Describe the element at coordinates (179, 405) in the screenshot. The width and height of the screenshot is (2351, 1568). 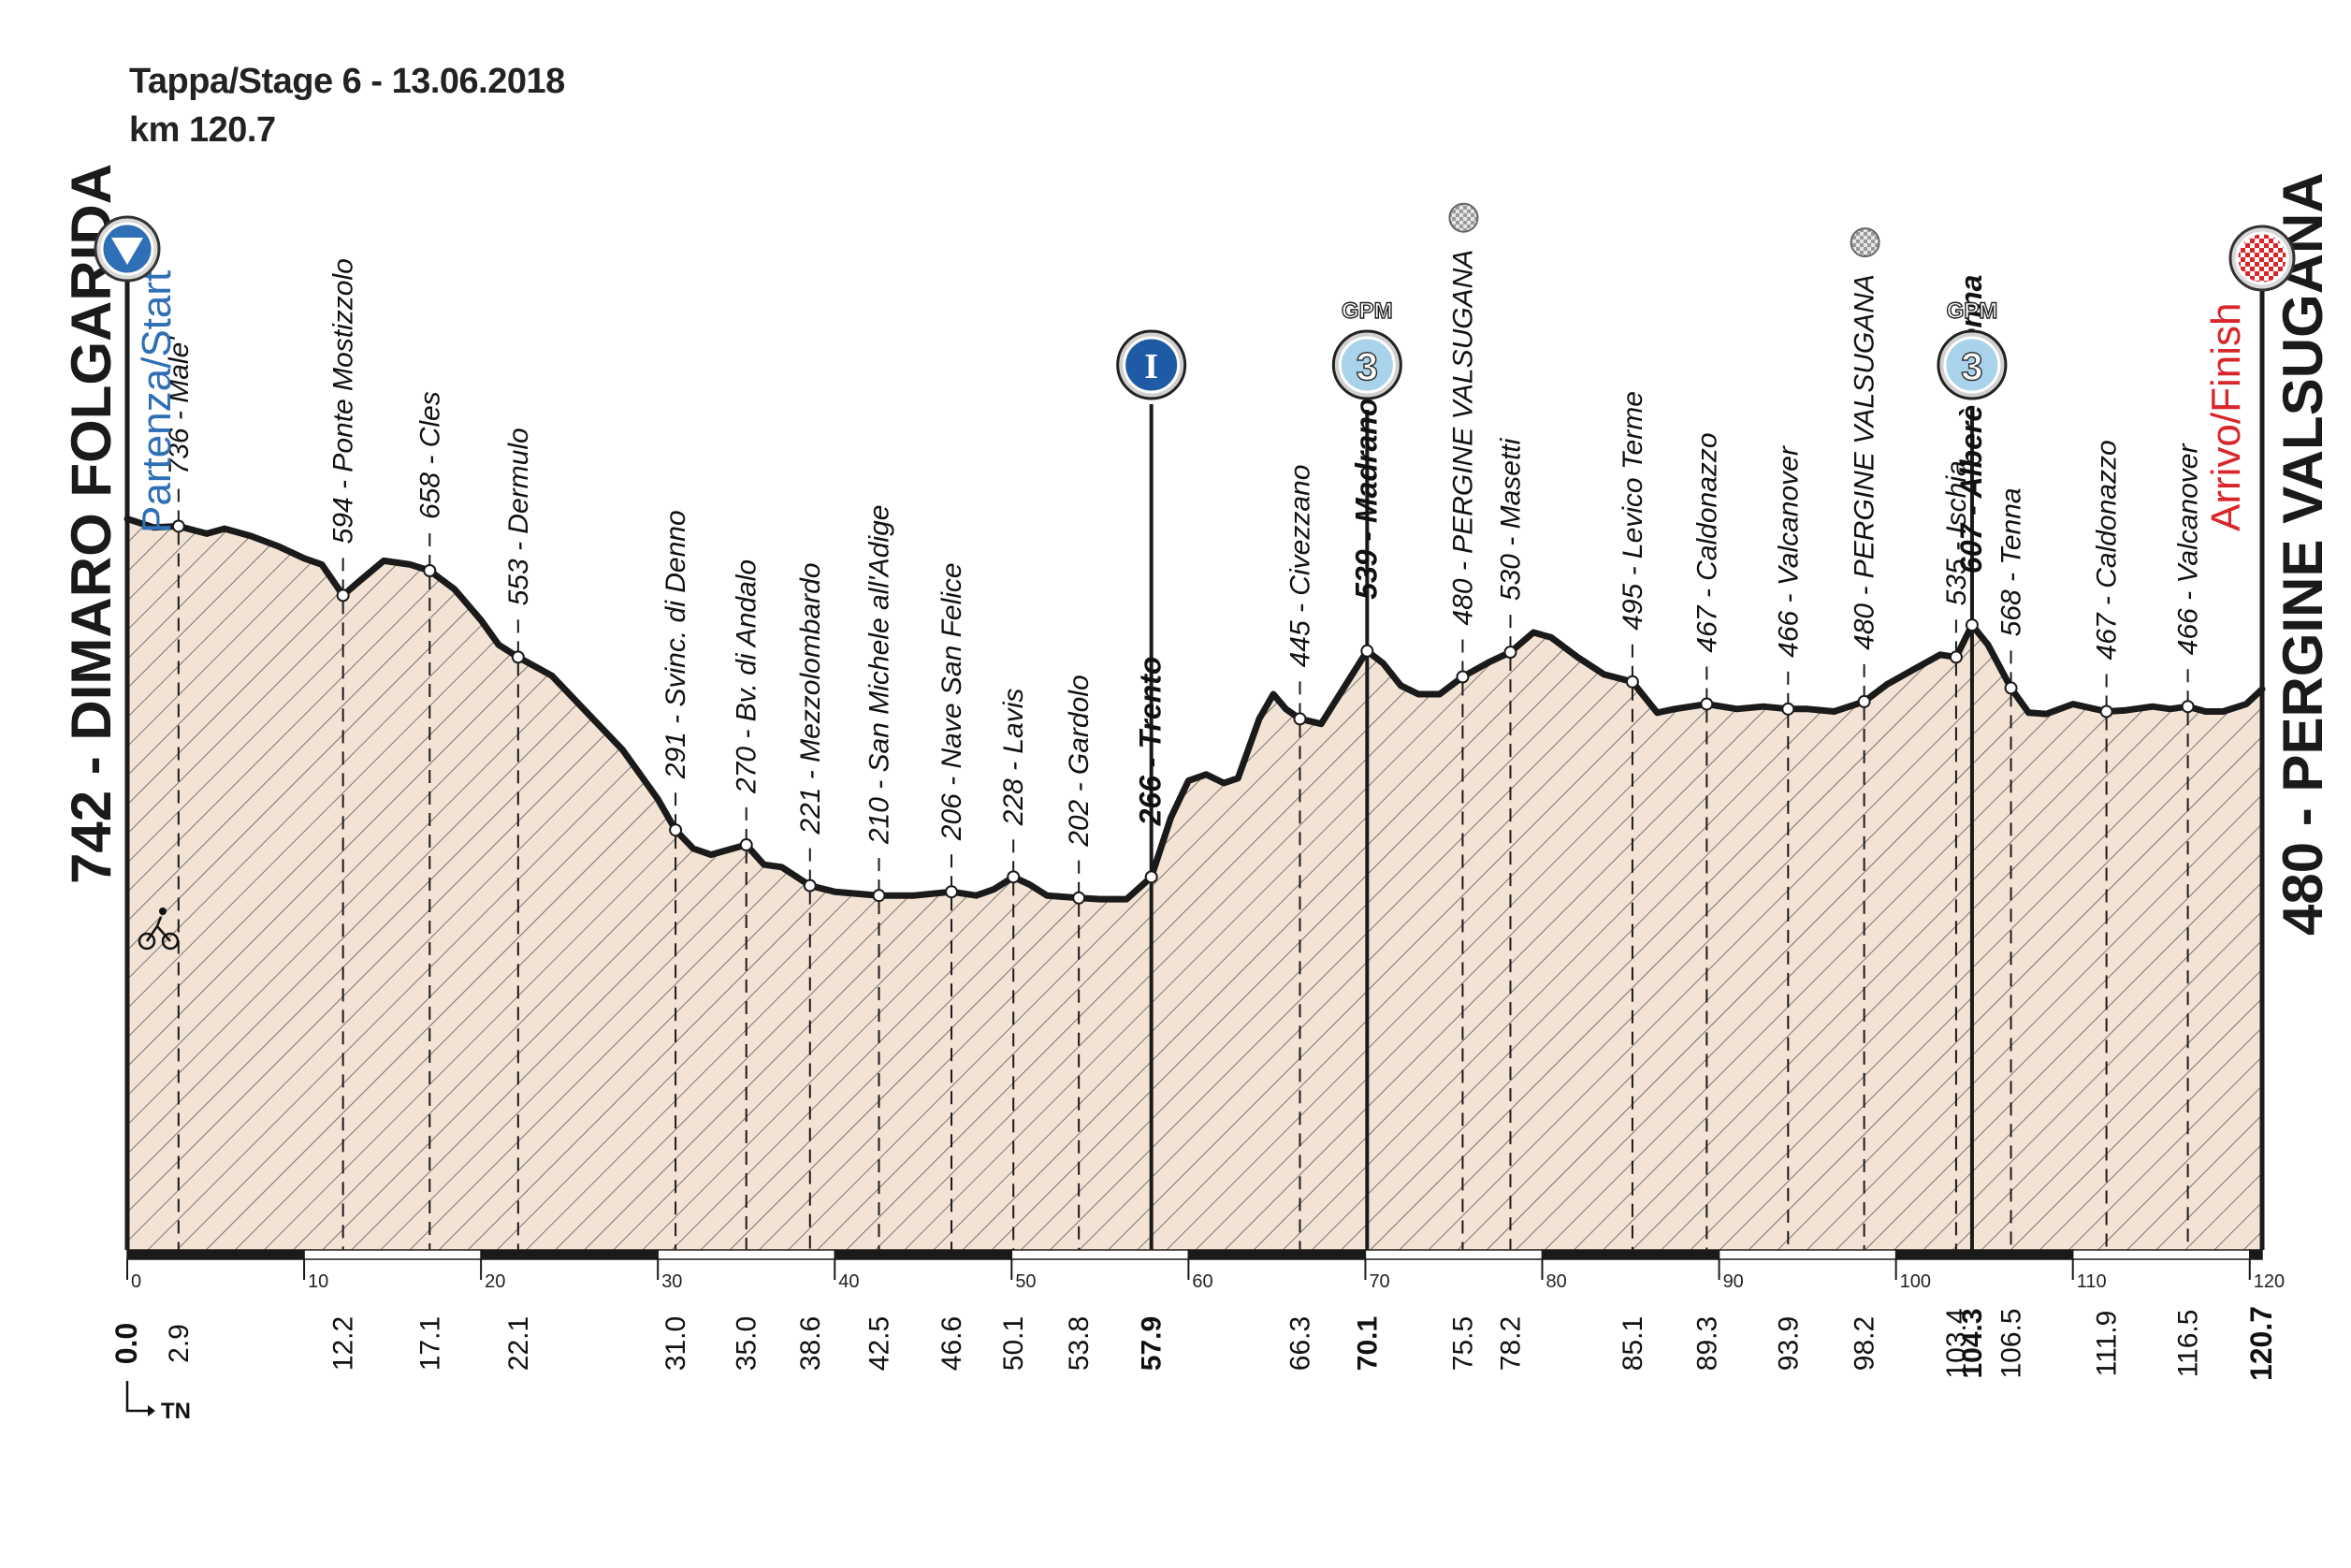
I see `waypoint-label: 736 - Male'` at that location.